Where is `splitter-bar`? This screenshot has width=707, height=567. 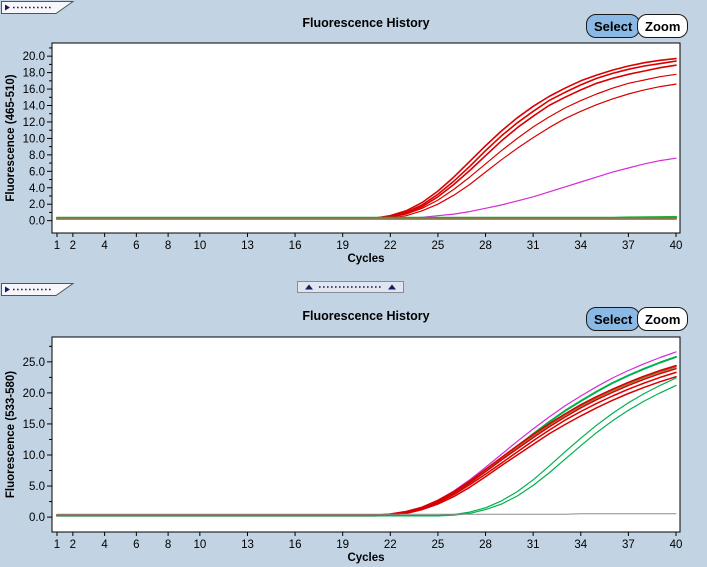
splitter-bar is located at coordinates (350, 287).